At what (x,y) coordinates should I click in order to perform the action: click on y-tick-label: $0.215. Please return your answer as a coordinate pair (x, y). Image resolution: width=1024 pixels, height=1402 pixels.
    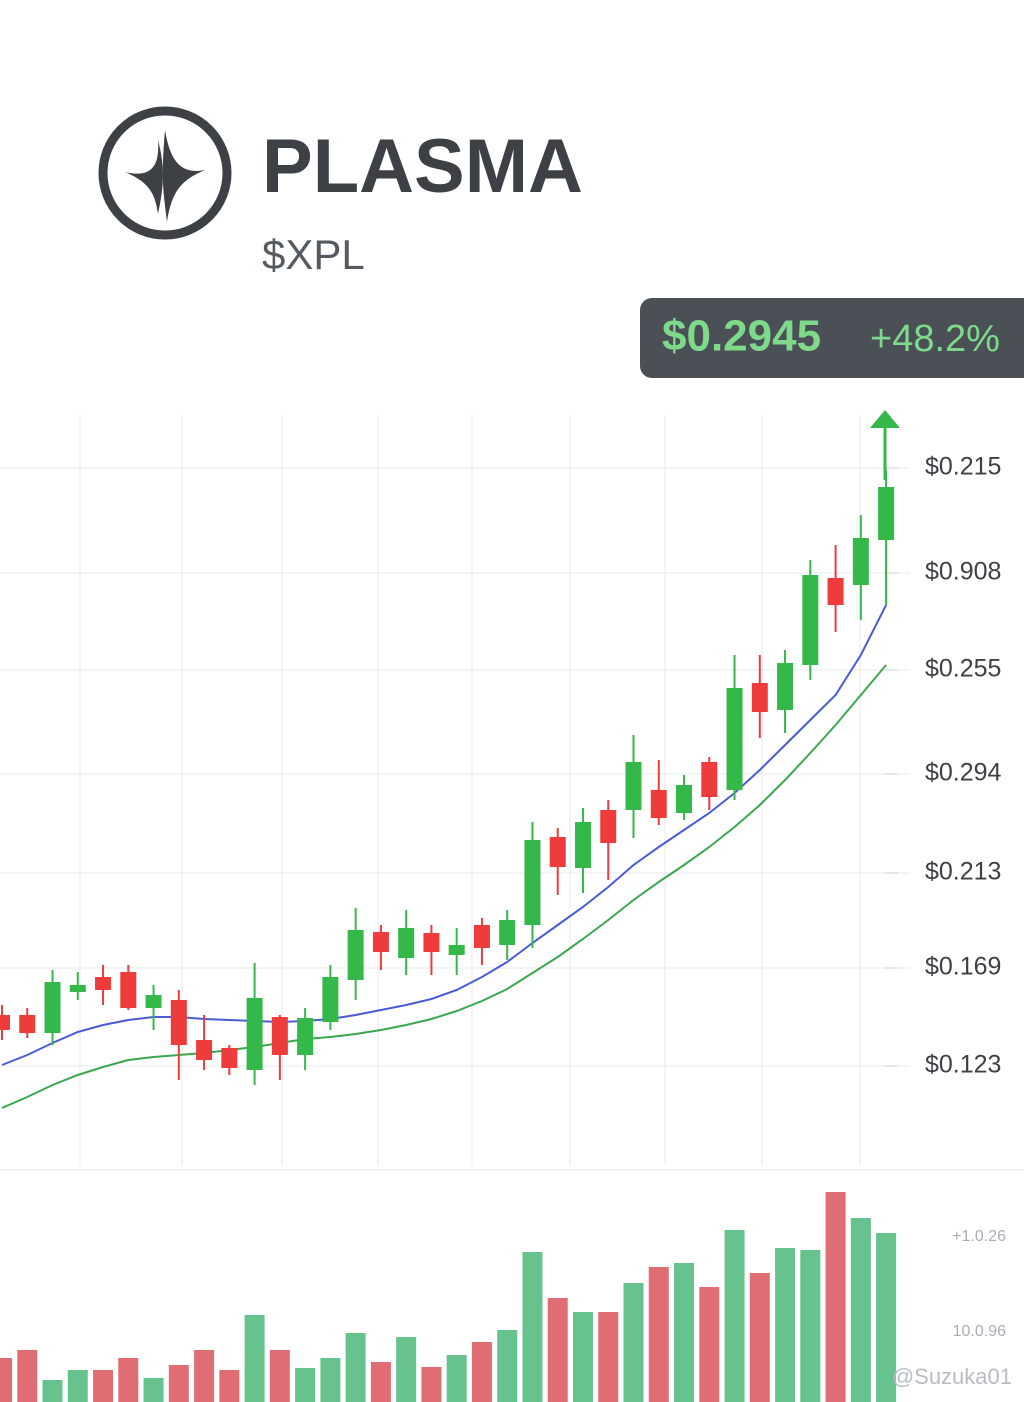
    Looking at the image, I should click on (963, 467).